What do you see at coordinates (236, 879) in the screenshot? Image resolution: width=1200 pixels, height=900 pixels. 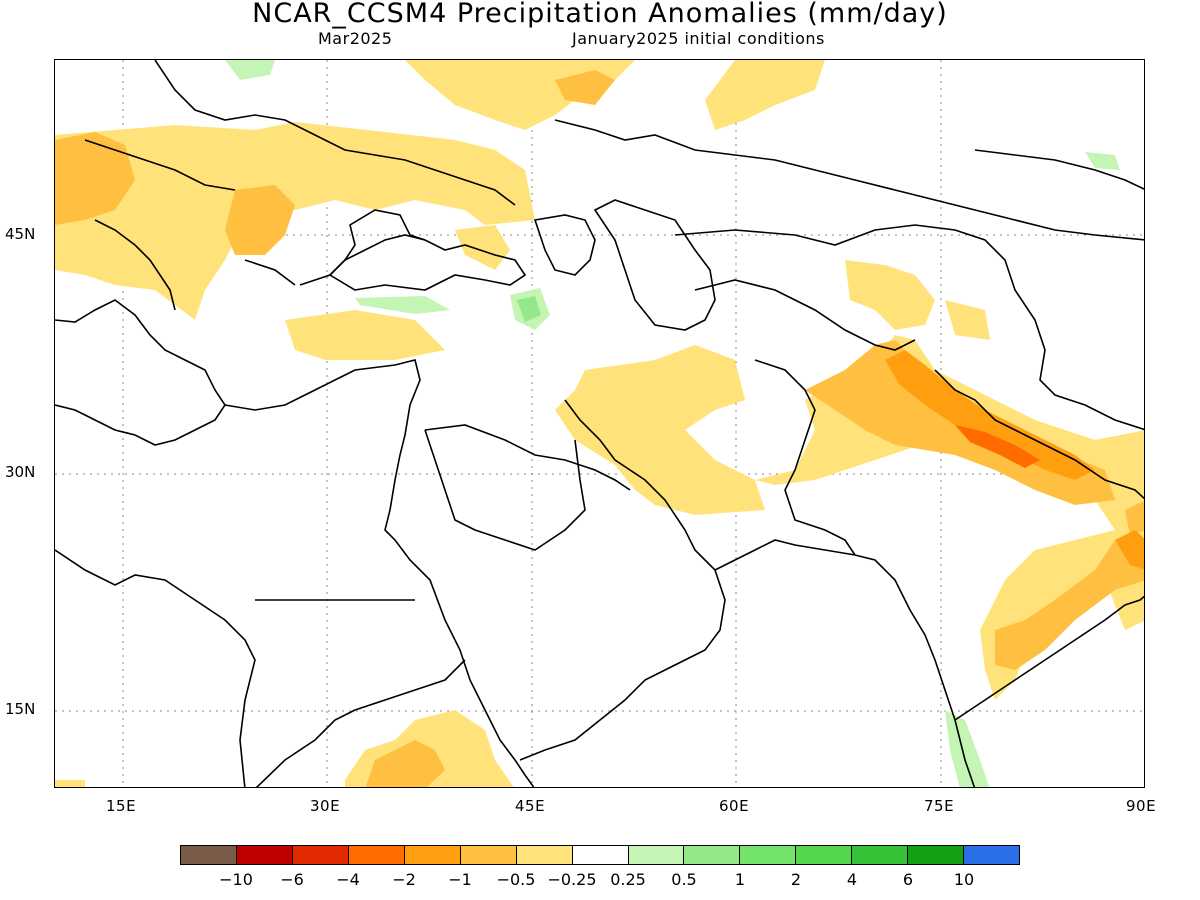 I see `colorbar-label: −10` at bounding box center [236, 879].